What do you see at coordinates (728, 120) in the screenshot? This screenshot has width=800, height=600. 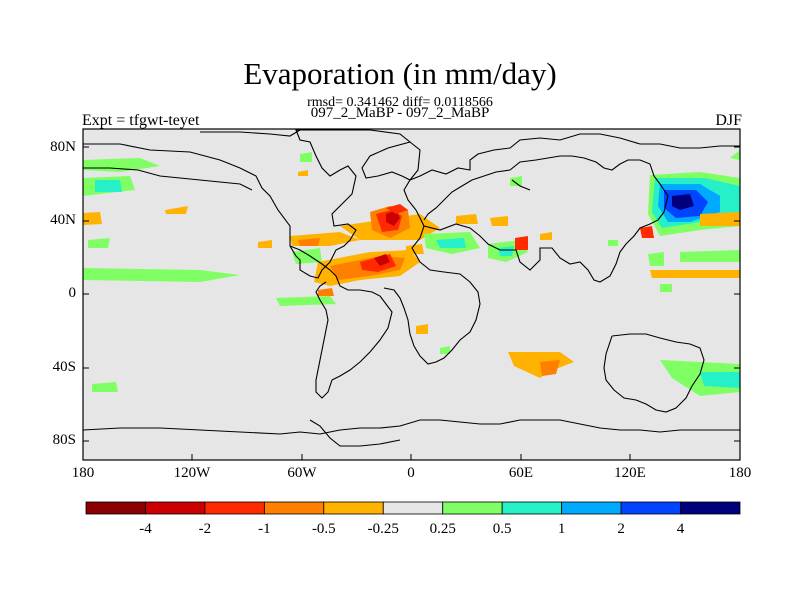 I see `season-label: DJF` at bounding box center [728, 120].